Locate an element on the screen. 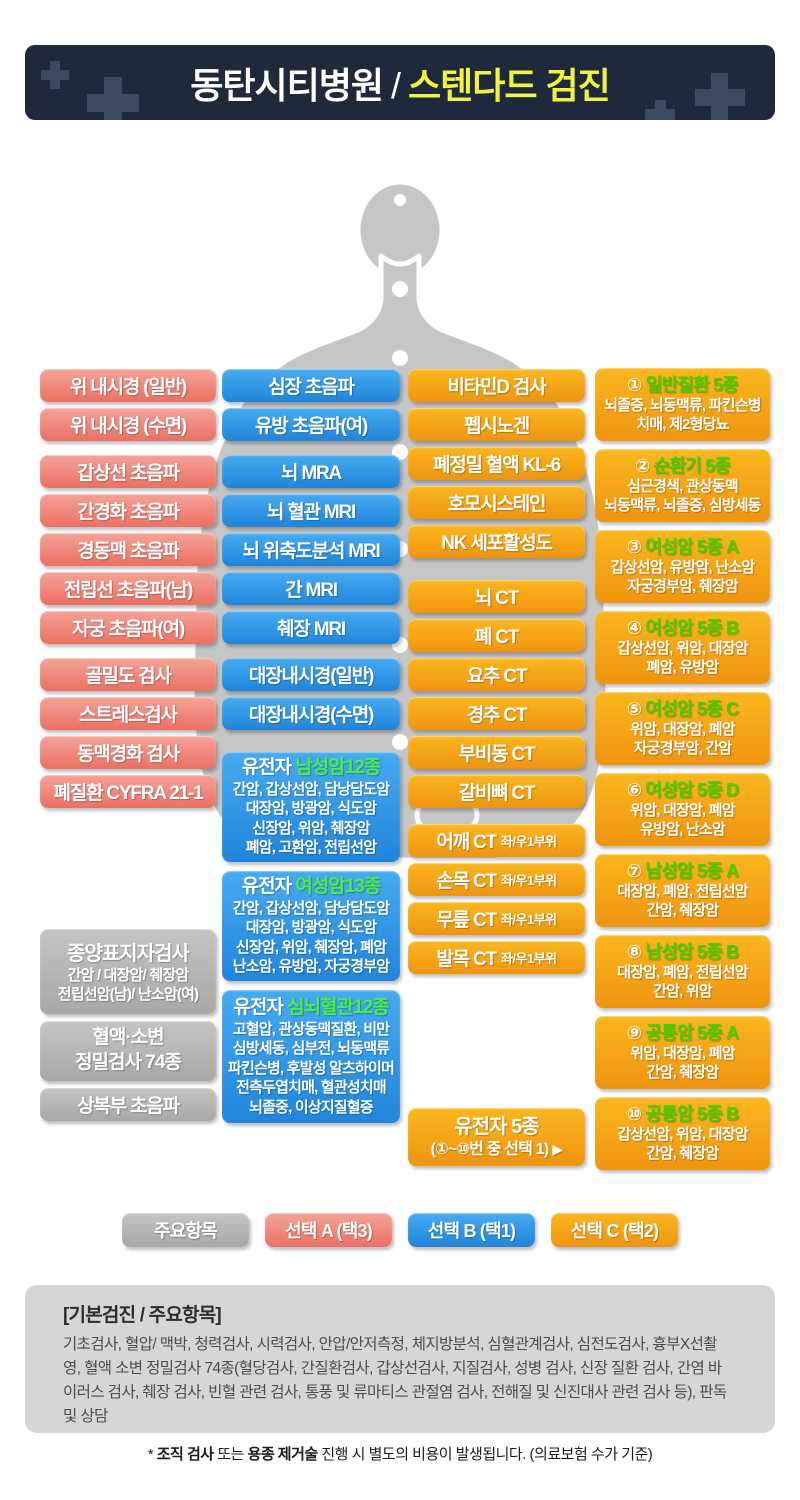 Image resolution: width=800 pixels, height=1500 pixels. legend-select-c: 선택 C (택2) is located at coordinates (614, 1230).